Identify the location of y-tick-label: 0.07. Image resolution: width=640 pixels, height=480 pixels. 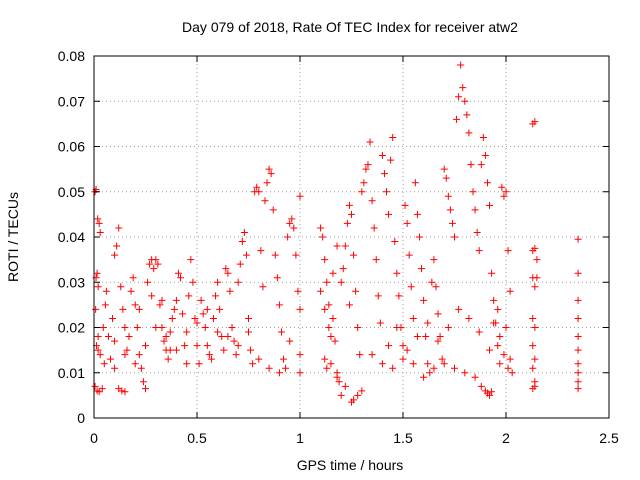
(71, 101).